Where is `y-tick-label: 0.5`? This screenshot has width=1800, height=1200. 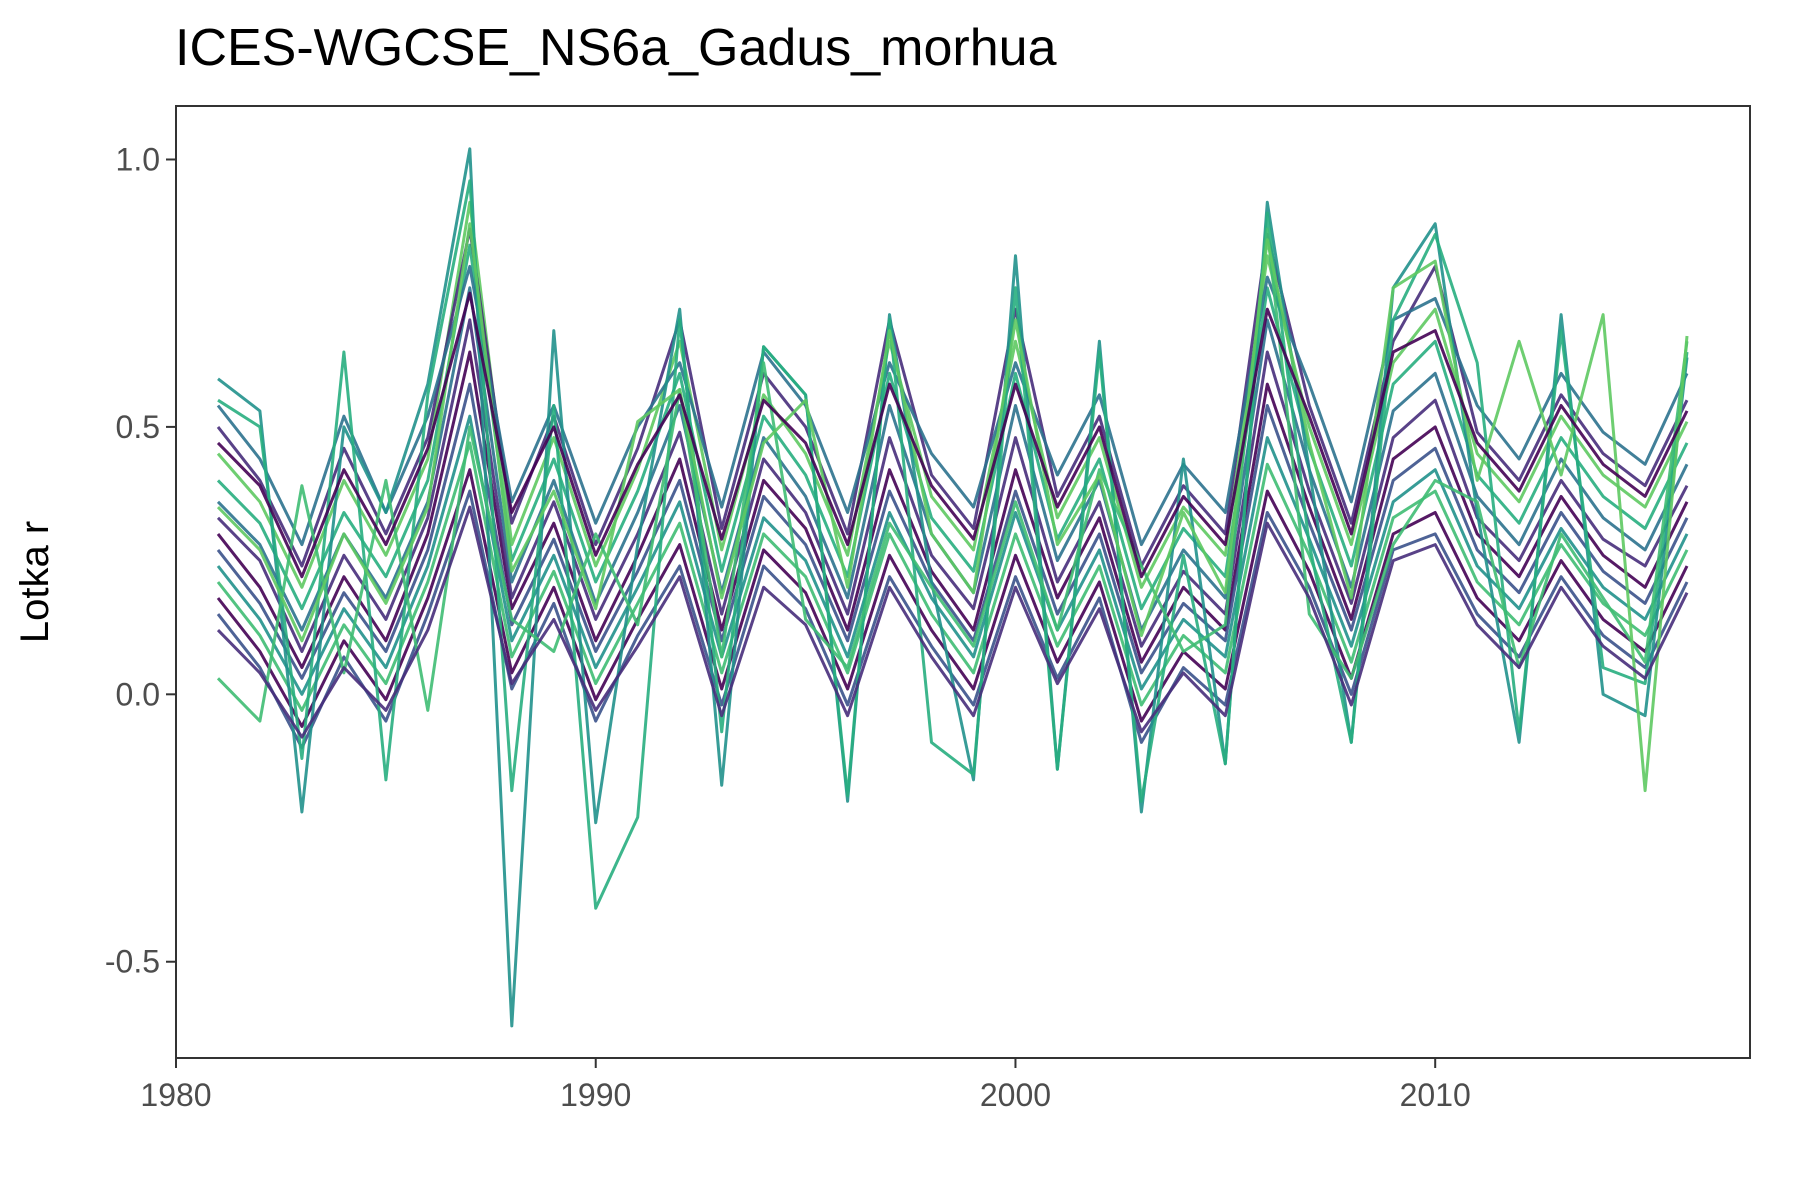 y-tick-label: 0.5 is located at coordinates (138, 427).